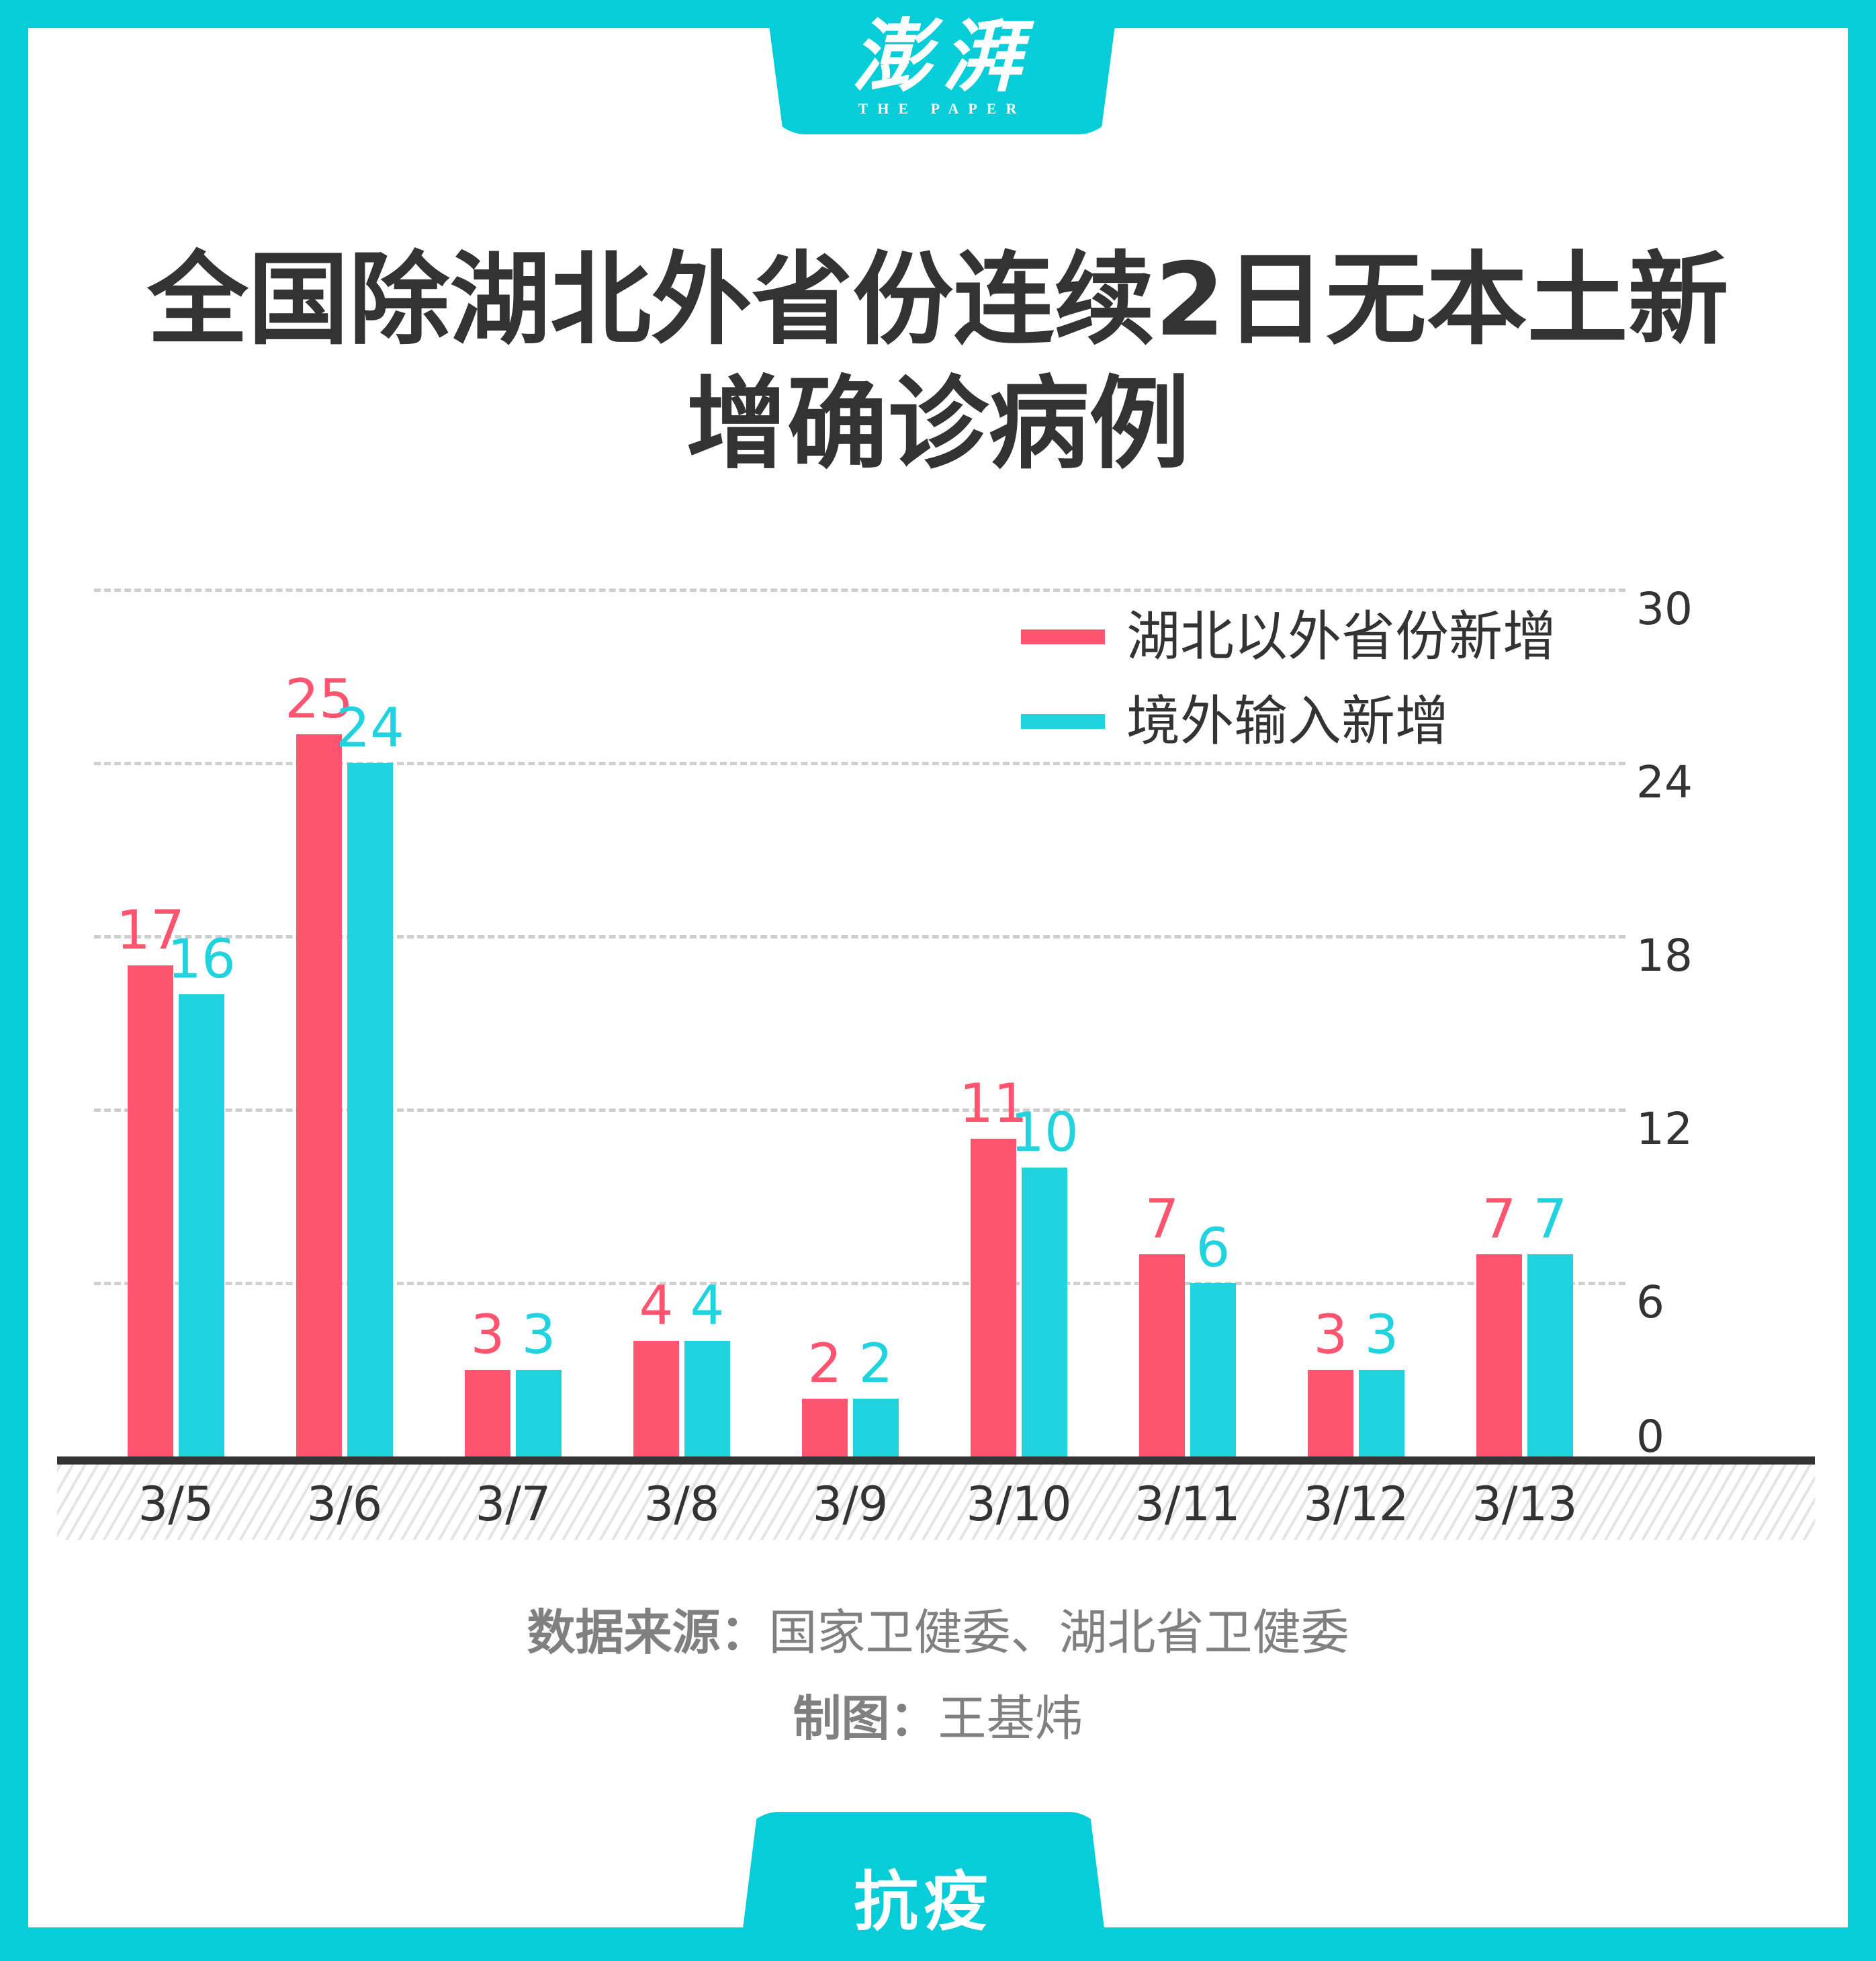 The width and height of the screenshot is (1876, 1961). I want to click on credit-label: 制图：, so click(865, 1718).